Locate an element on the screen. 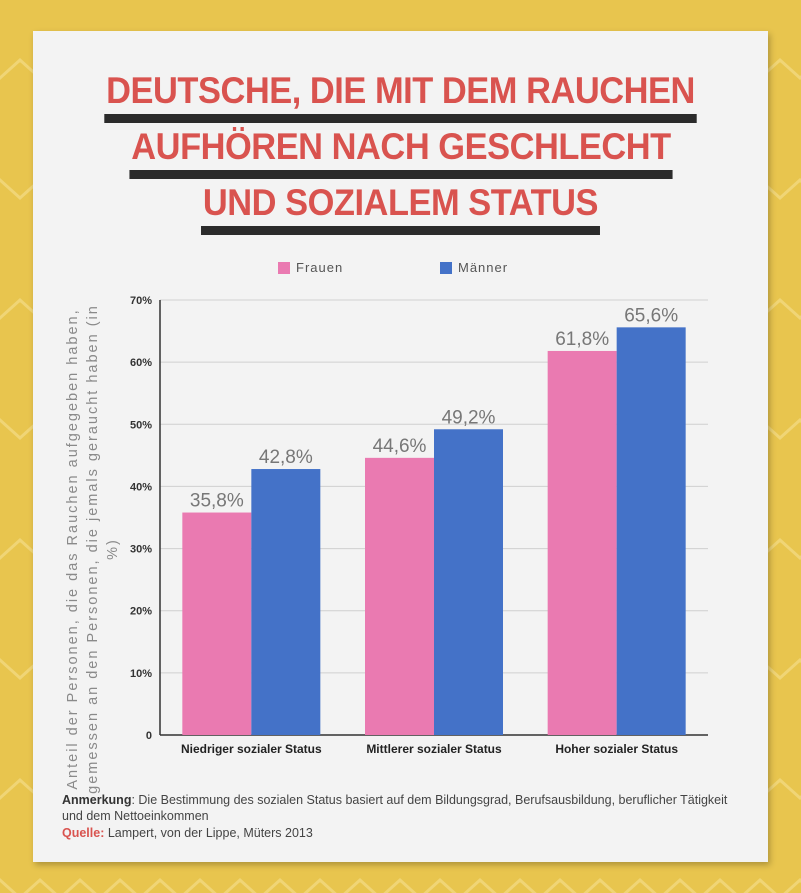 This screenshot has width=801, height=893. y-tick-label: 20% is located at coordinates (141, 612).